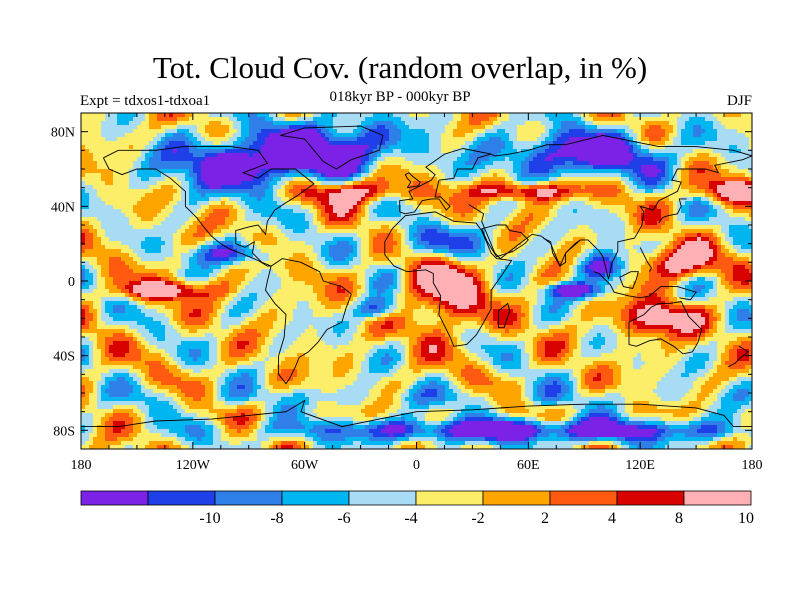 The image size is (800, 600). Describe the element at coordinates (448, 279) in the screenshot. I see `coast-africa` at that location.